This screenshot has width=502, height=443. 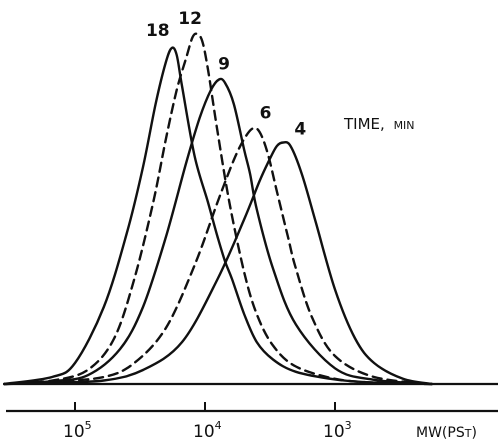 I want to click on x-tick-label-4: 10⁴, so click(x=207, y=430).